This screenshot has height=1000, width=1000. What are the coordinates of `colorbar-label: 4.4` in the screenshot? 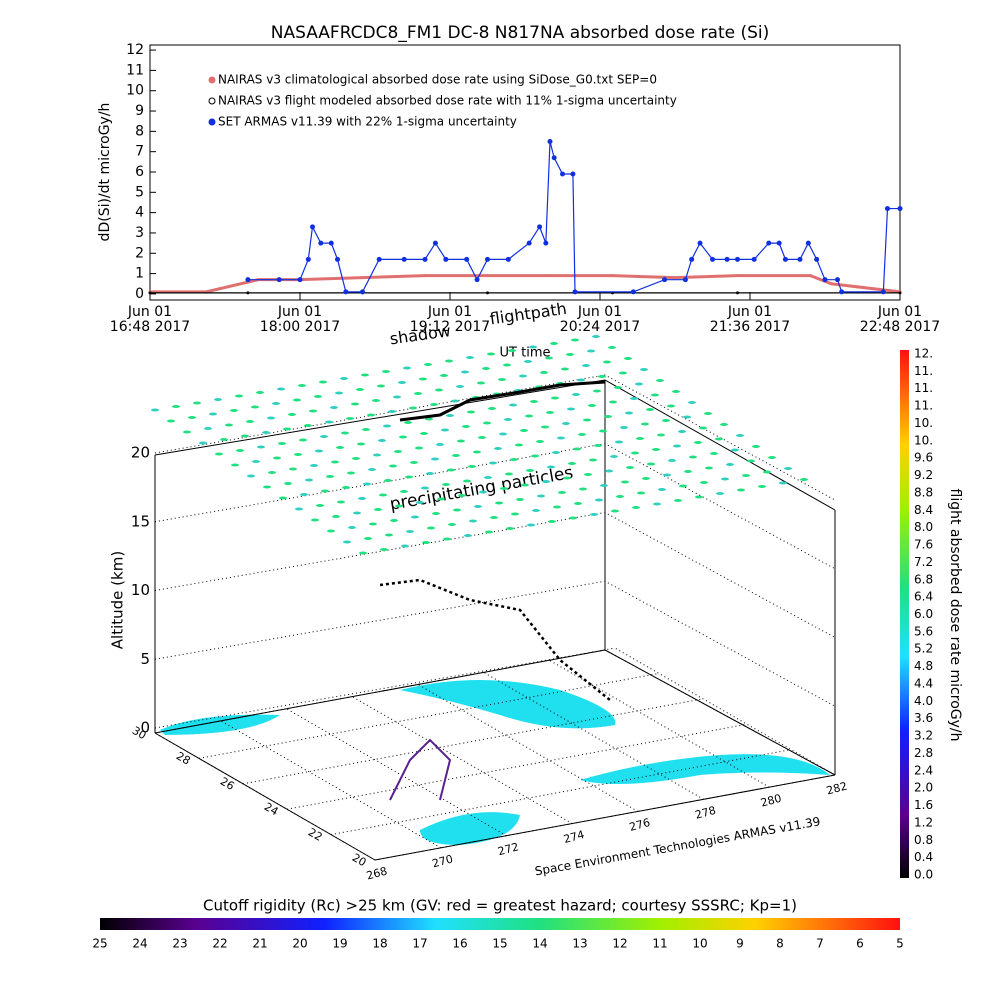 It's located at (923, 683).